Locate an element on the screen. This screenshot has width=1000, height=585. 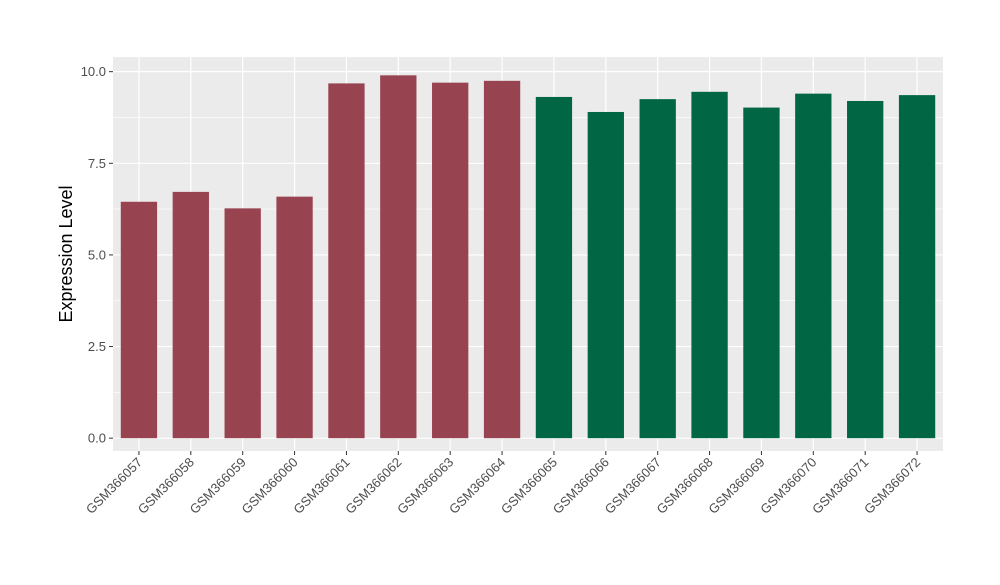
y-tick-label: 5.0 is located at coordinates (97, 254).